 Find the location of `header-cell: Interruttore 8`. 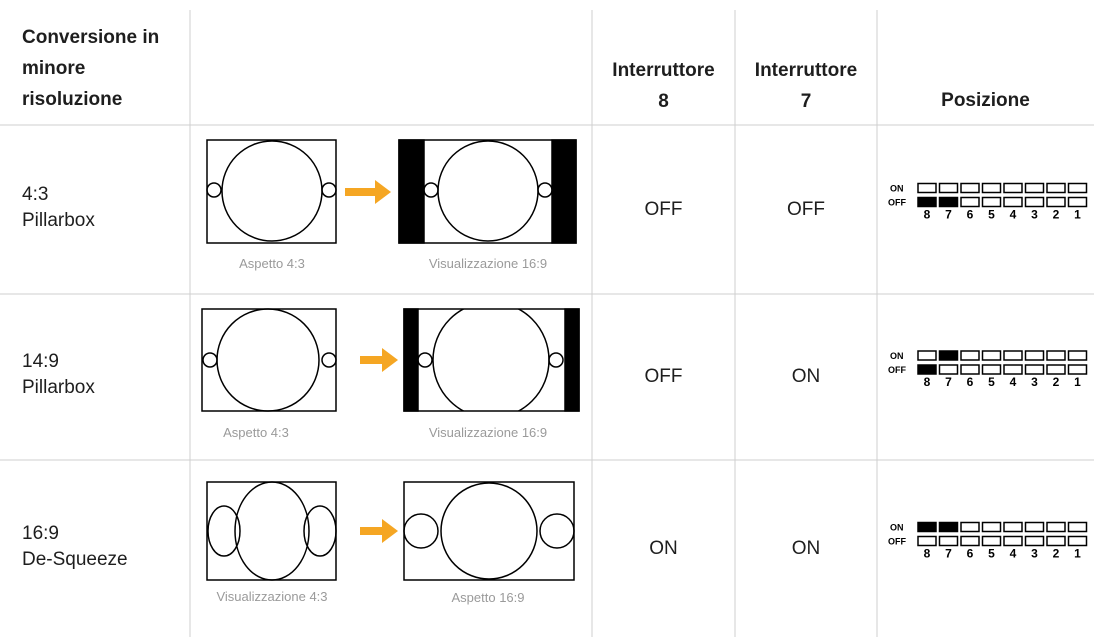

header-cell: Interruttore 8 is located at coordinates (663, 86).